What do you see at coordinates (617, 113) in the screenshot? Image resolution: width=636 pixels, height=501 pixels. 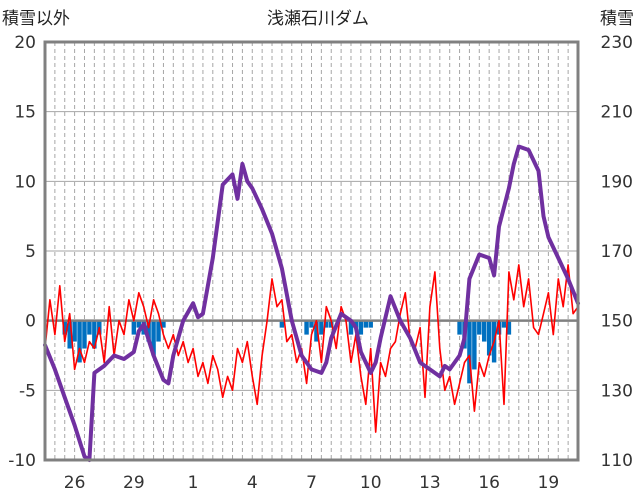 I see `y-right-tick-label: 210` at bounding box center [617, 113].